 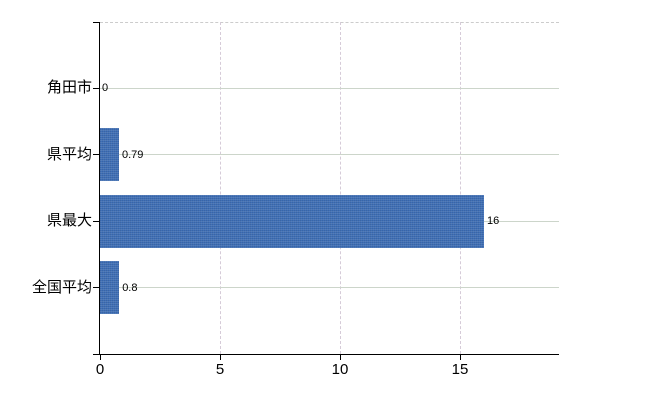 What do you see at coordinates (132, 154) in the screenshot?
I see `value-label: 0.79` at bounding box center [132, 154].